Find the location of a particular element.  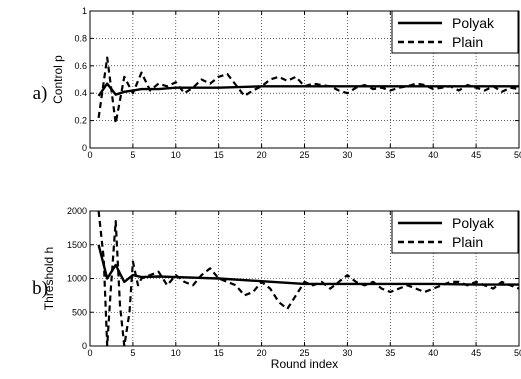

y-axis-label: Threshold h is located at coordinates (49, 278).